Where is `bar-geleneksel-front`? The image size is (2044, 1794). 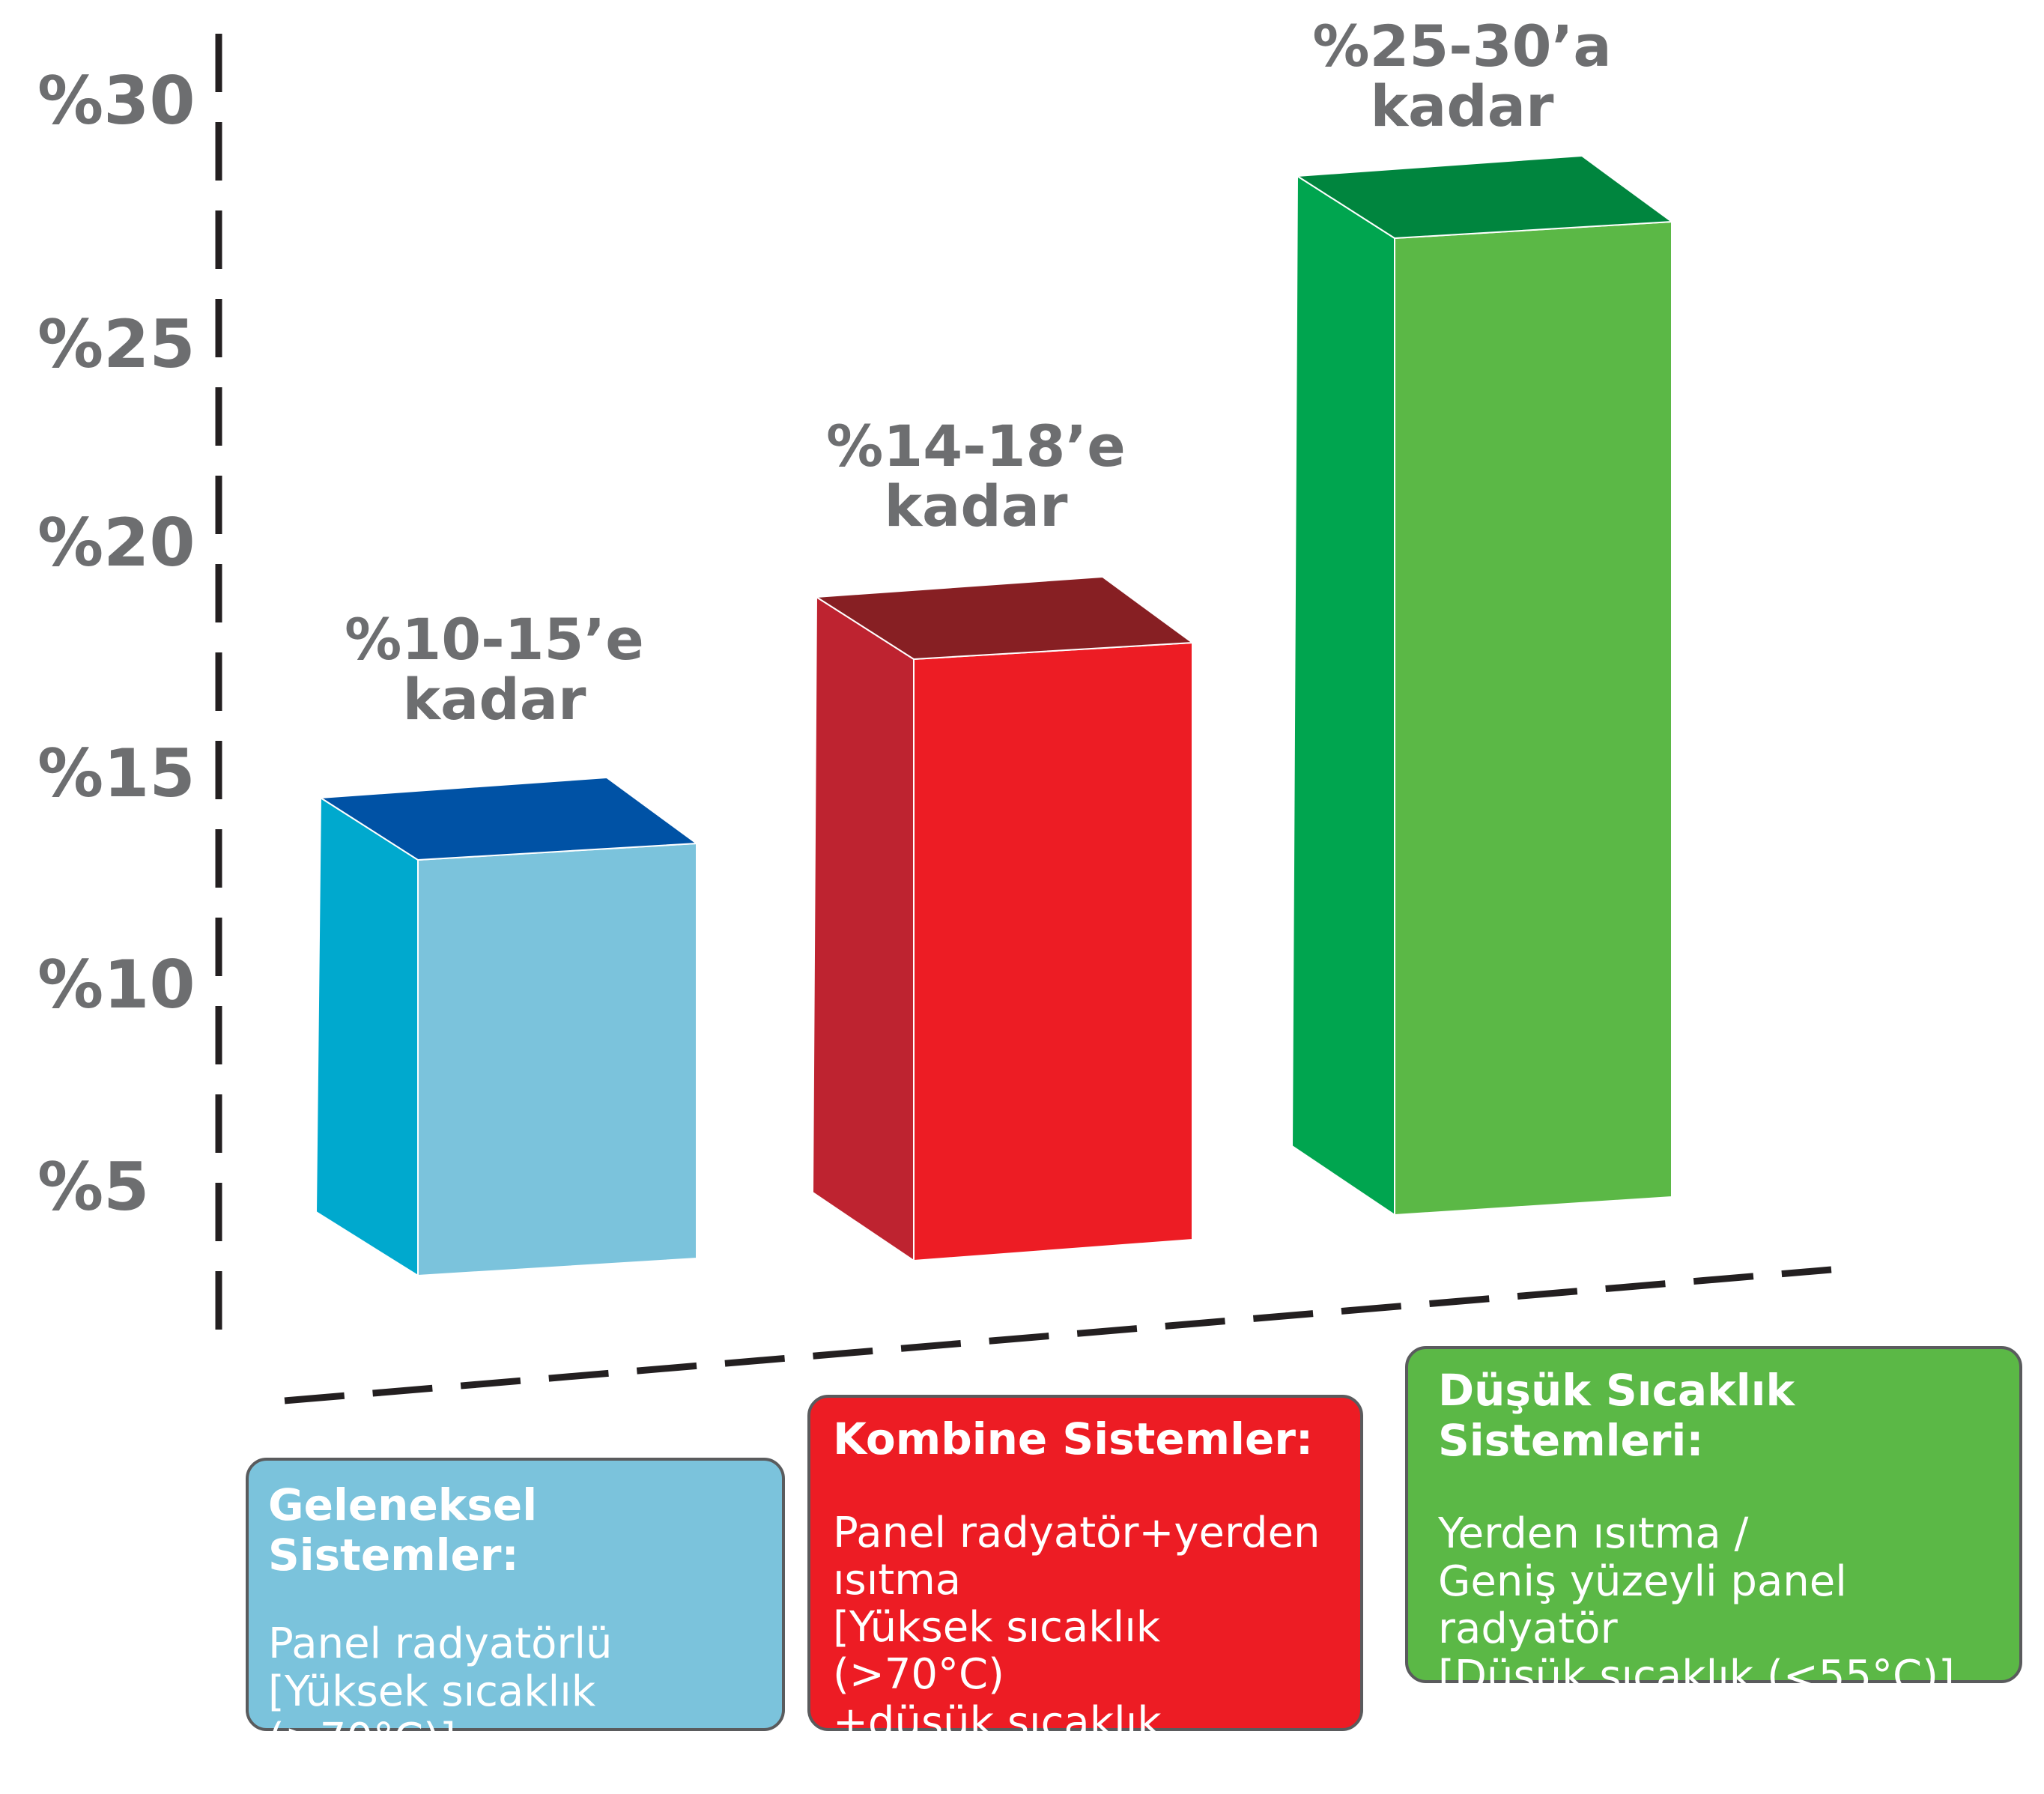 bar-geleneksel-front is located at coordinates (557, 1059).